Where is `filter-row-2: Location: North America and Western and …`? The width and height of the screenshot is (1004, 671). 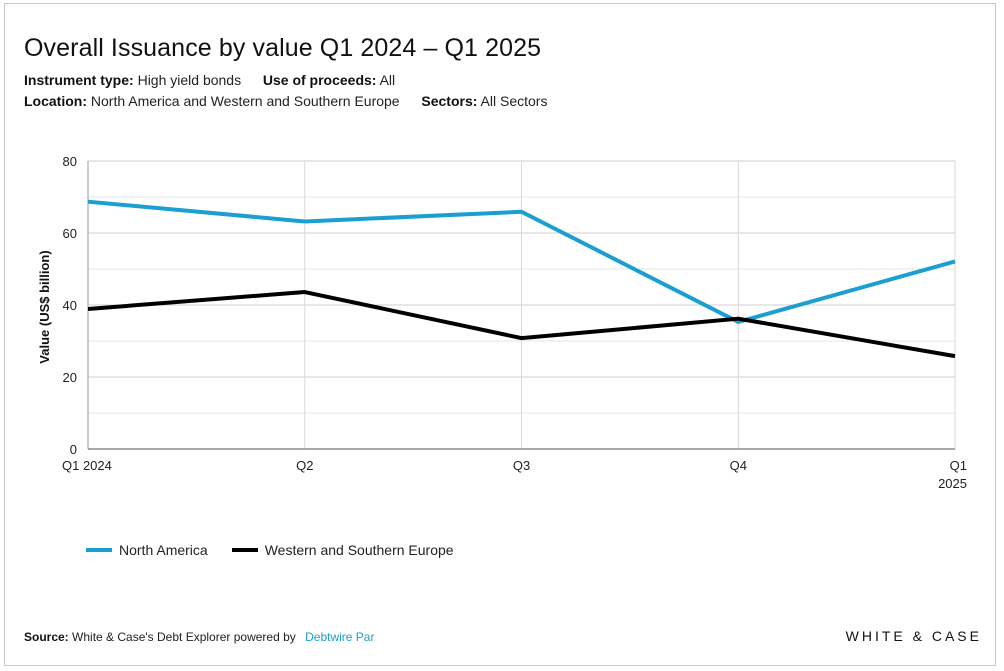 filter-row-2: Location: North America and Western and … is located at coordinates (285, 101).